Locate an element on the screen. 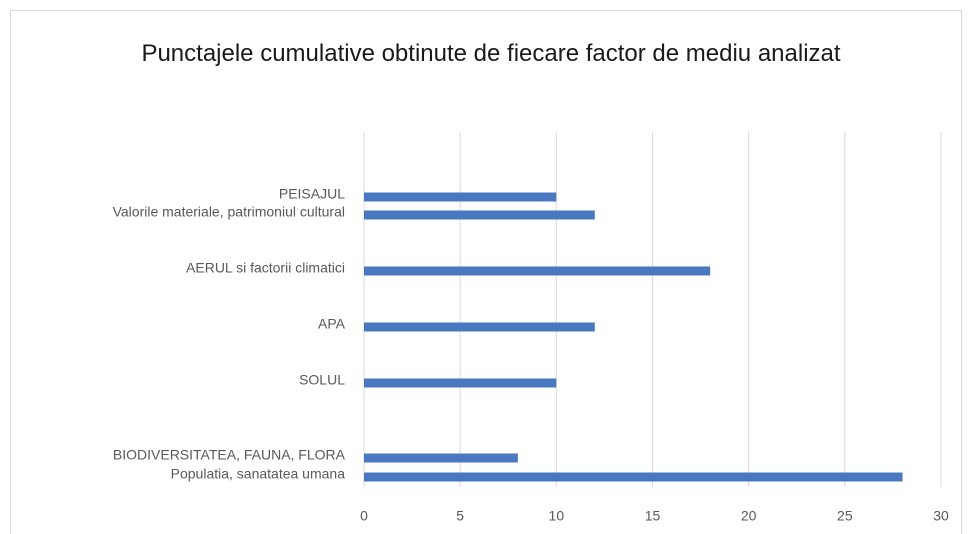 The image size is (972, 534). y-tick-label: Populatia, sanatatea umana is located at coordinates (258, 474).